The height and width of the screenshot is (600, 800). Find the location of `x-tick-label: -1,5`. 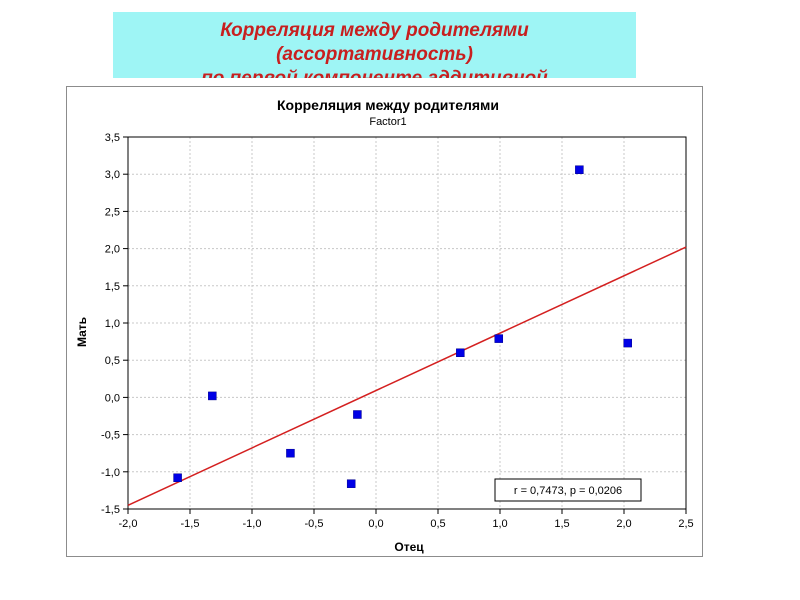

x-tick-label: -1,5 is located at coordinates (190, 524).